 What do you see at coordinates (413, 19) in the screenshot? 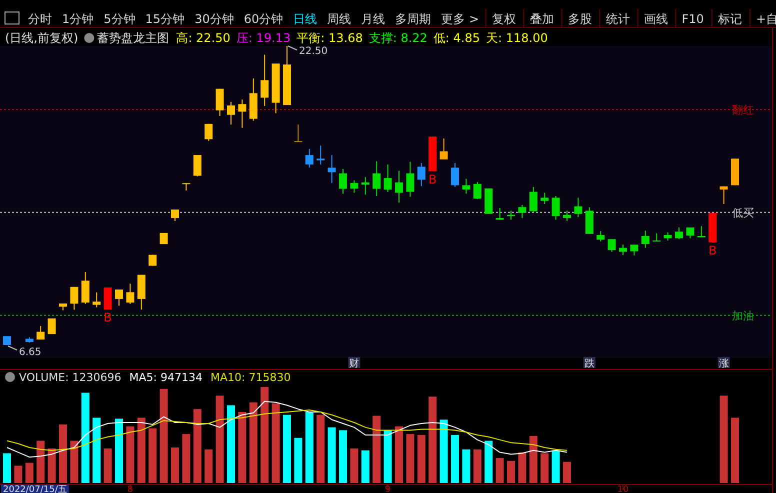
I see `text: 多周期` at bounding box center [413, 19].